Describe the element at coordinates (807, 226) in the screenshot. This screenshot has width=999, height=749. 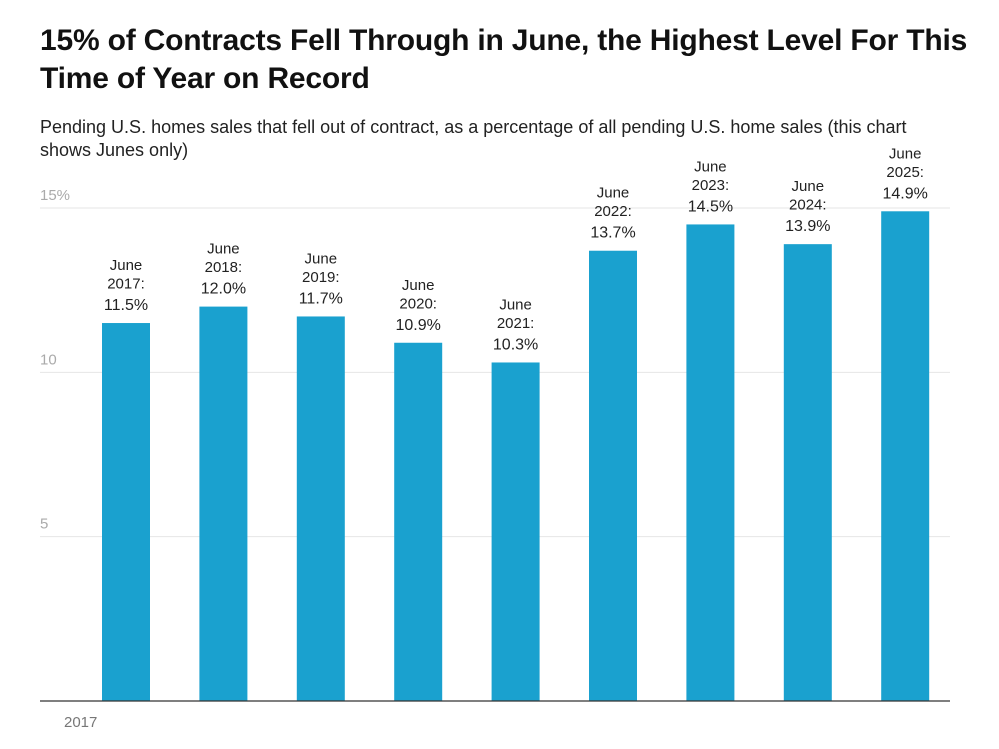
I see `bar-value-label: 13.9%` at that location.